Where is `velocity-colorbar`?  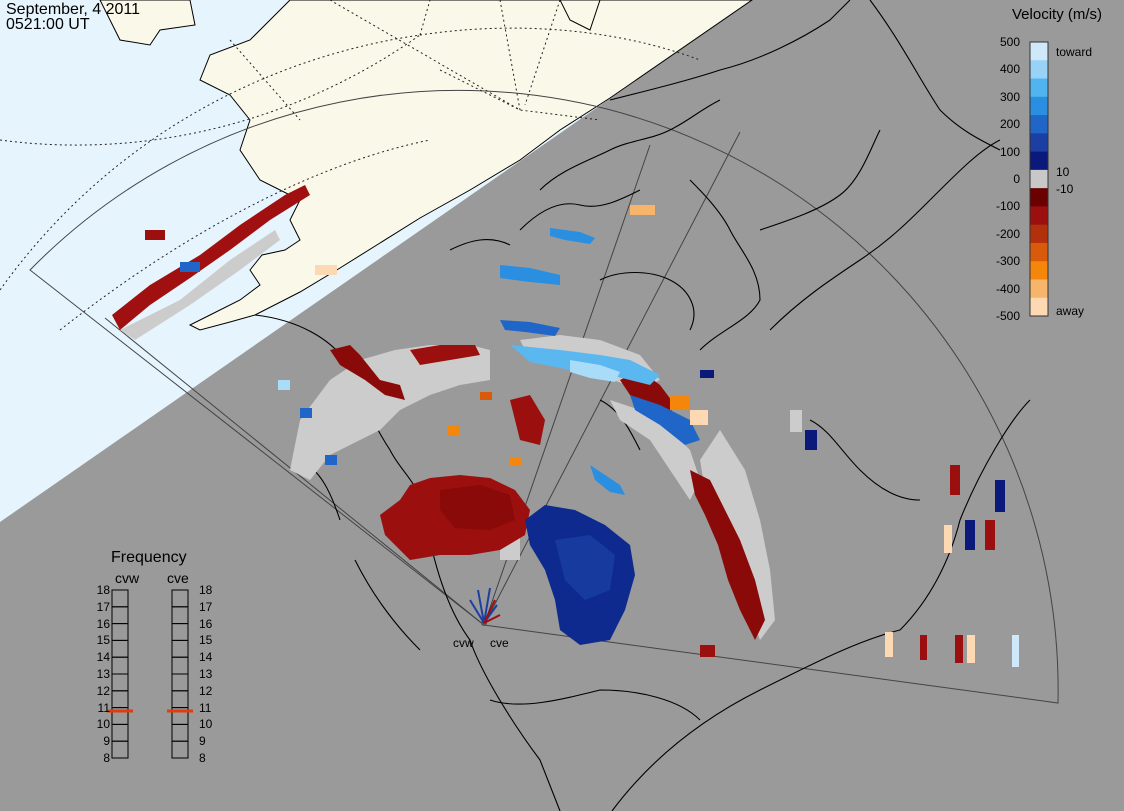 velocity-colorbar is located at coordinates (1039, 179).